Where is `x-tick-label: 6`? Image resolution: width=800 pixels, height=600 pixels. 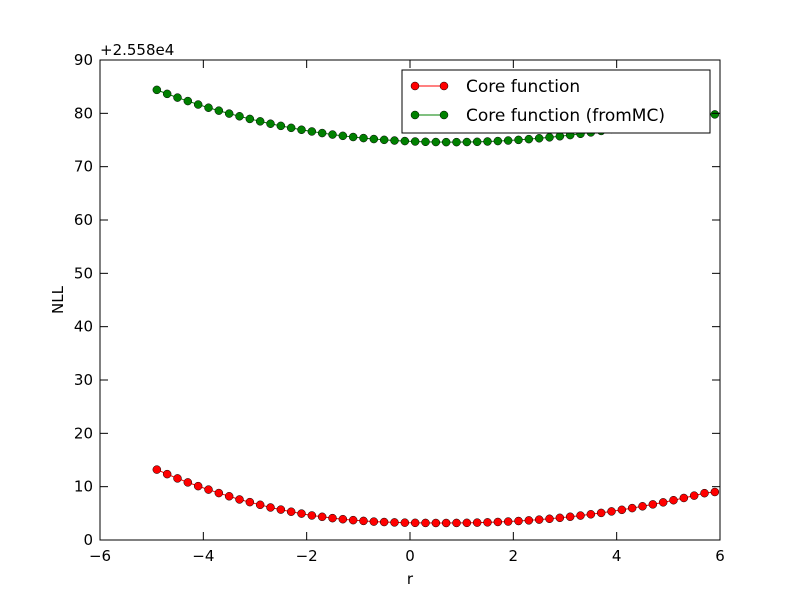
x-tick-label: 6 is located at coordinates (720, 556).